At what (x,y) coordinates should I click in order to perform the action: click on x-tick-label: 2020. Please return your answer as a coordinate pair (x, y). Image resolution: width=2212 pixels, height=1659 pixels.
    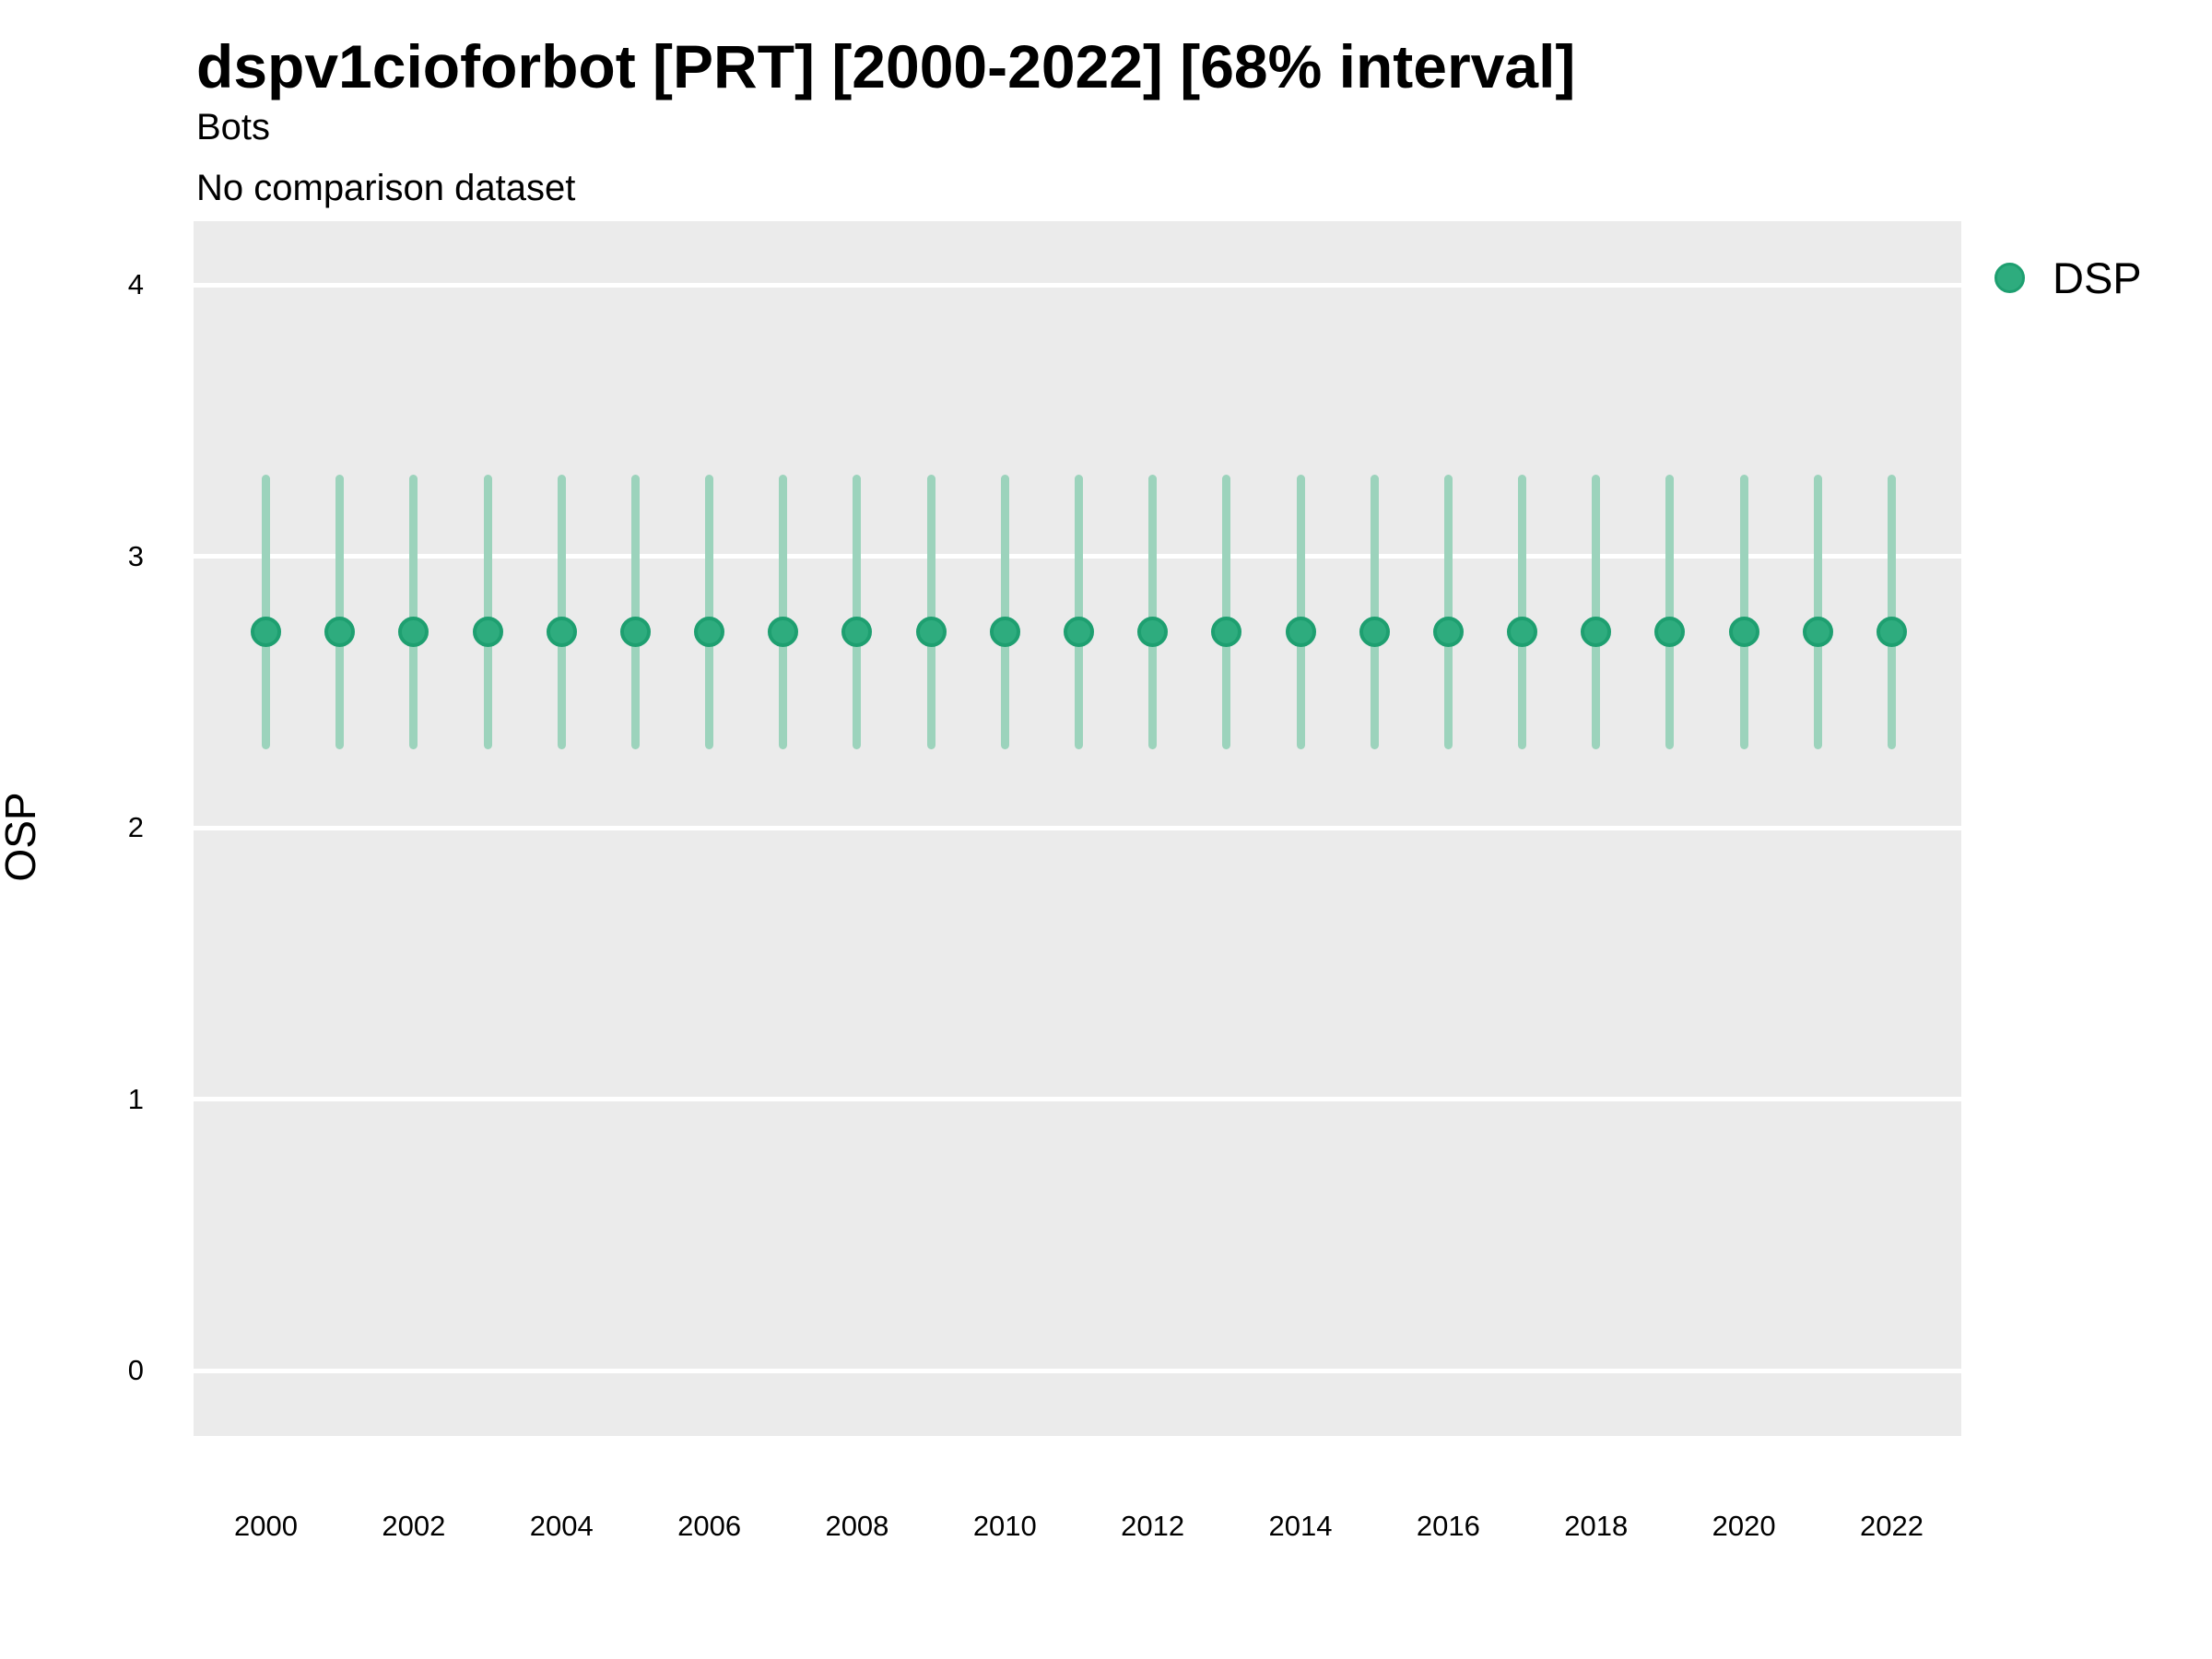
    Looking at the image, I should click on (1744, 1526).